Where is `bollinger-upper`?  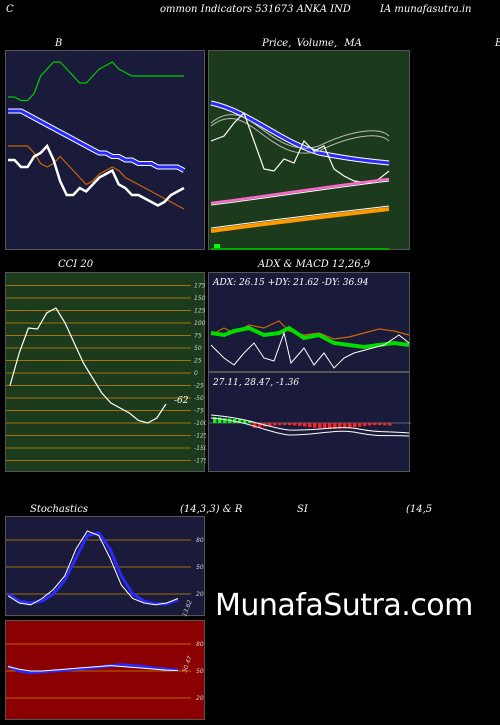
bollinger-upper is located at coordinates (96, 81).